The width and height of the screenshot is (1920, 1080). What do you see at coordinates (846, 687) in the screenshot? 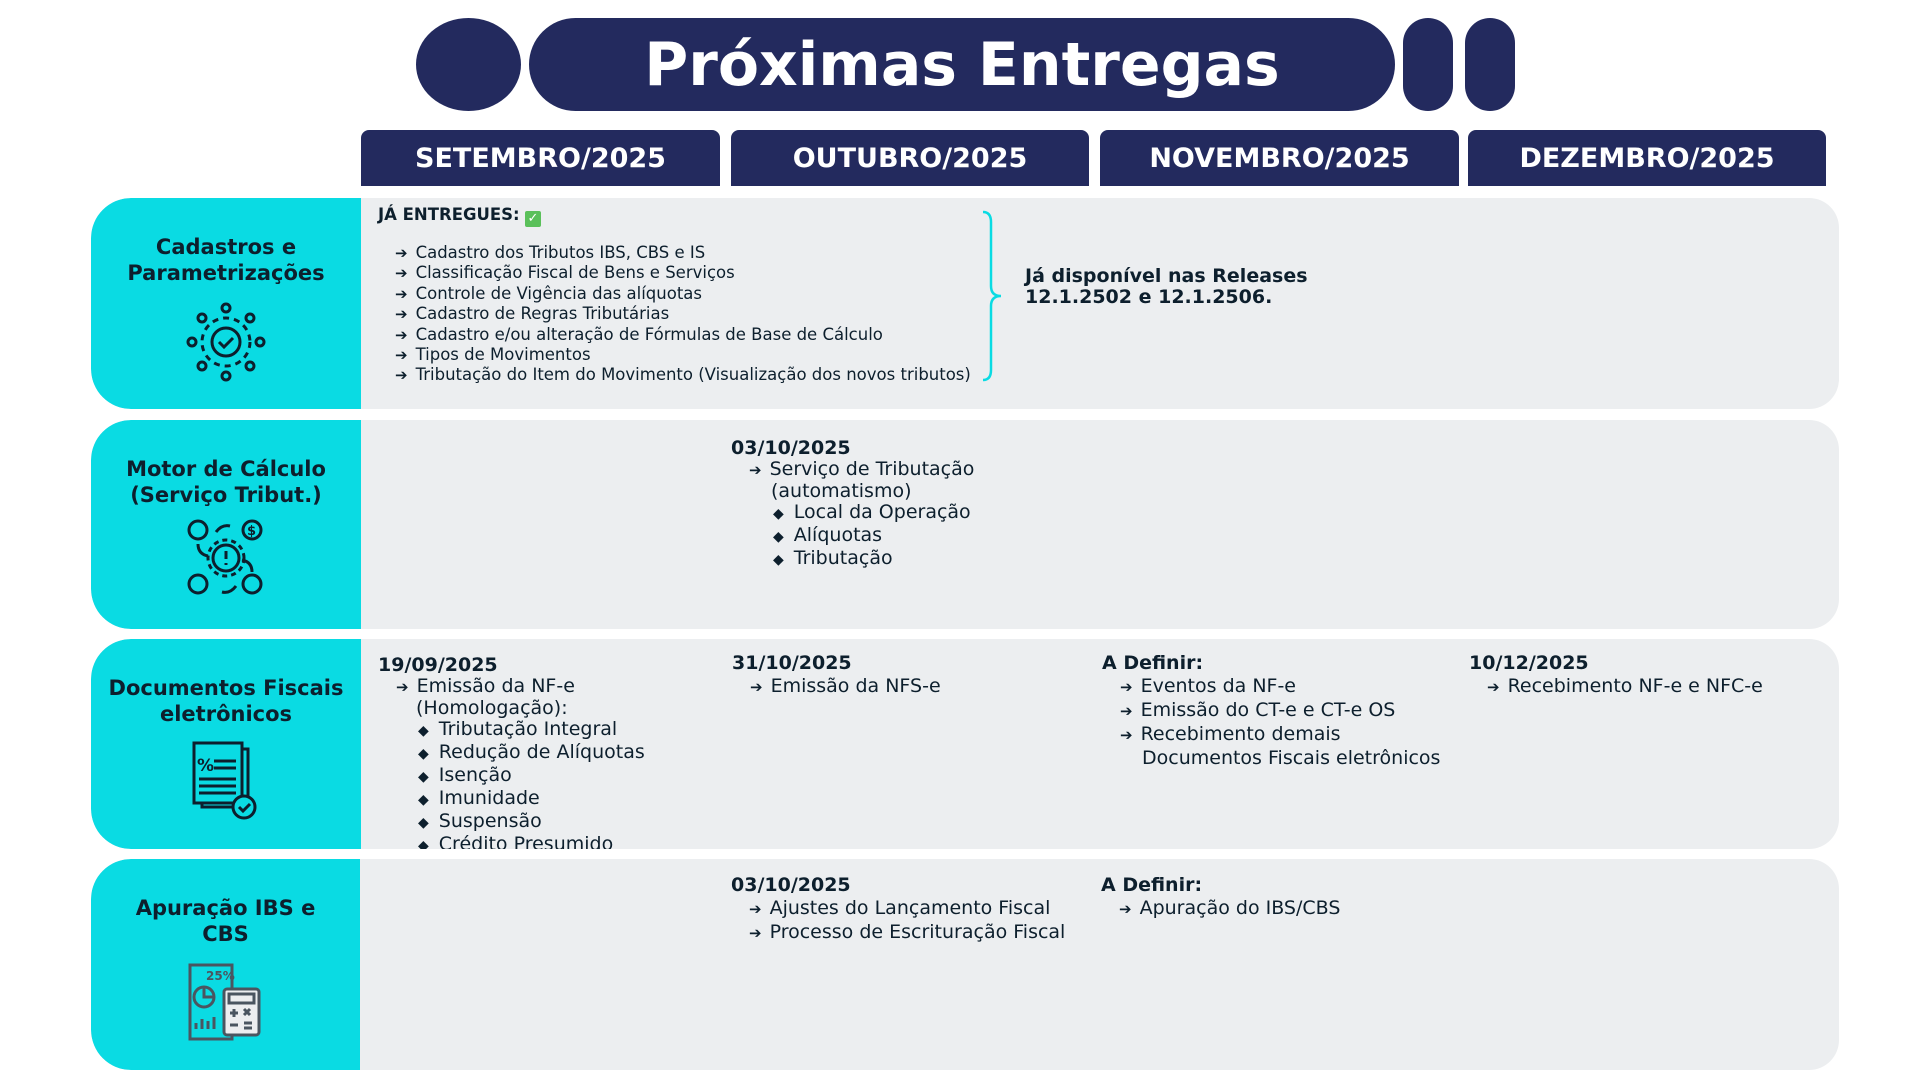
I see `list-item: Emissão da NFS-e` at bounding box center [846, 687].